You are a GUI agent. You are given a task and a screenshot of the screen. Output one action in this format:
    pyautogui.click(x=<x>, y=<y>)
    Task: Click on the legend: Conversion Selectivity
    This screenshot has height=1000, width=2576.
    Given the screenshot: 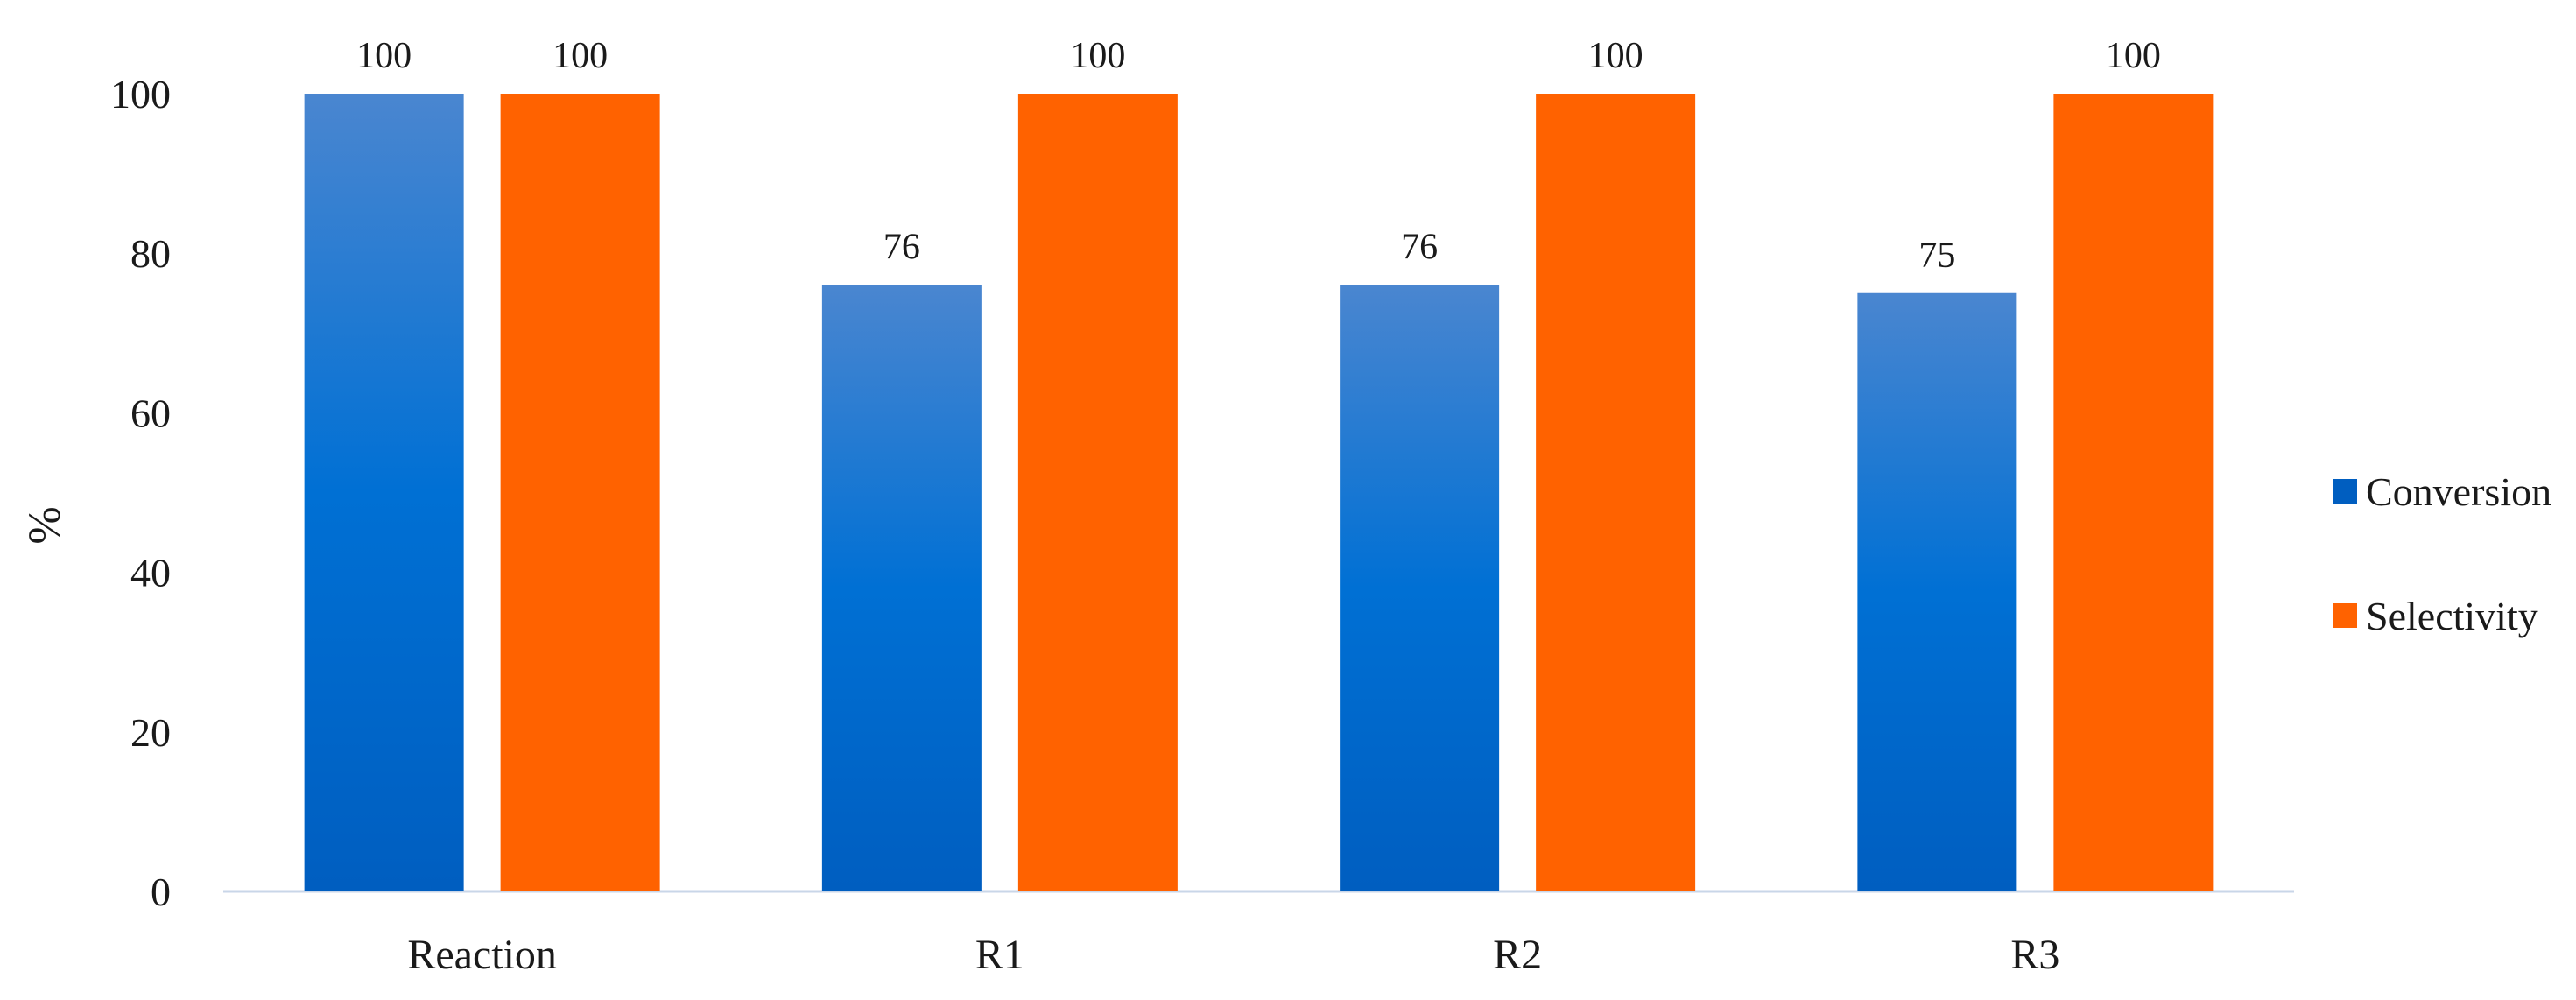 What is the action you would take?
    pyautogui.click(x=2442, y=553)
    